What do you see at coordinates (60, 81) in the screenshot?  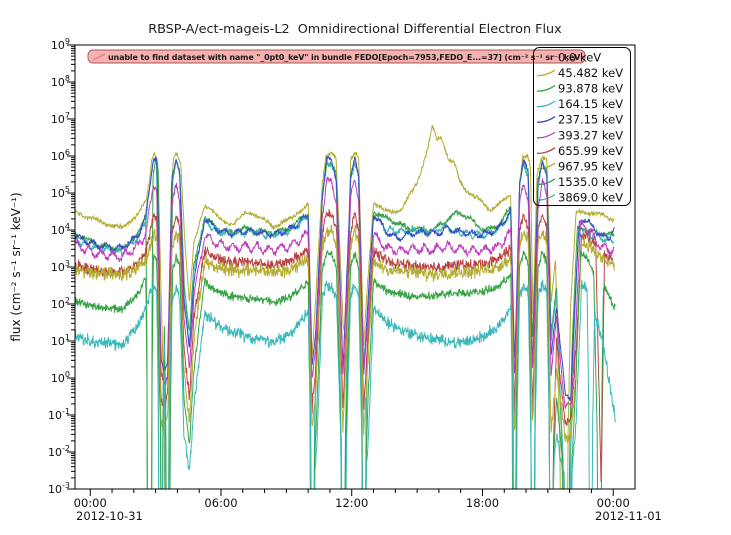 I see `y-tick-label: 10⁸` at bounding box center [60, 81].